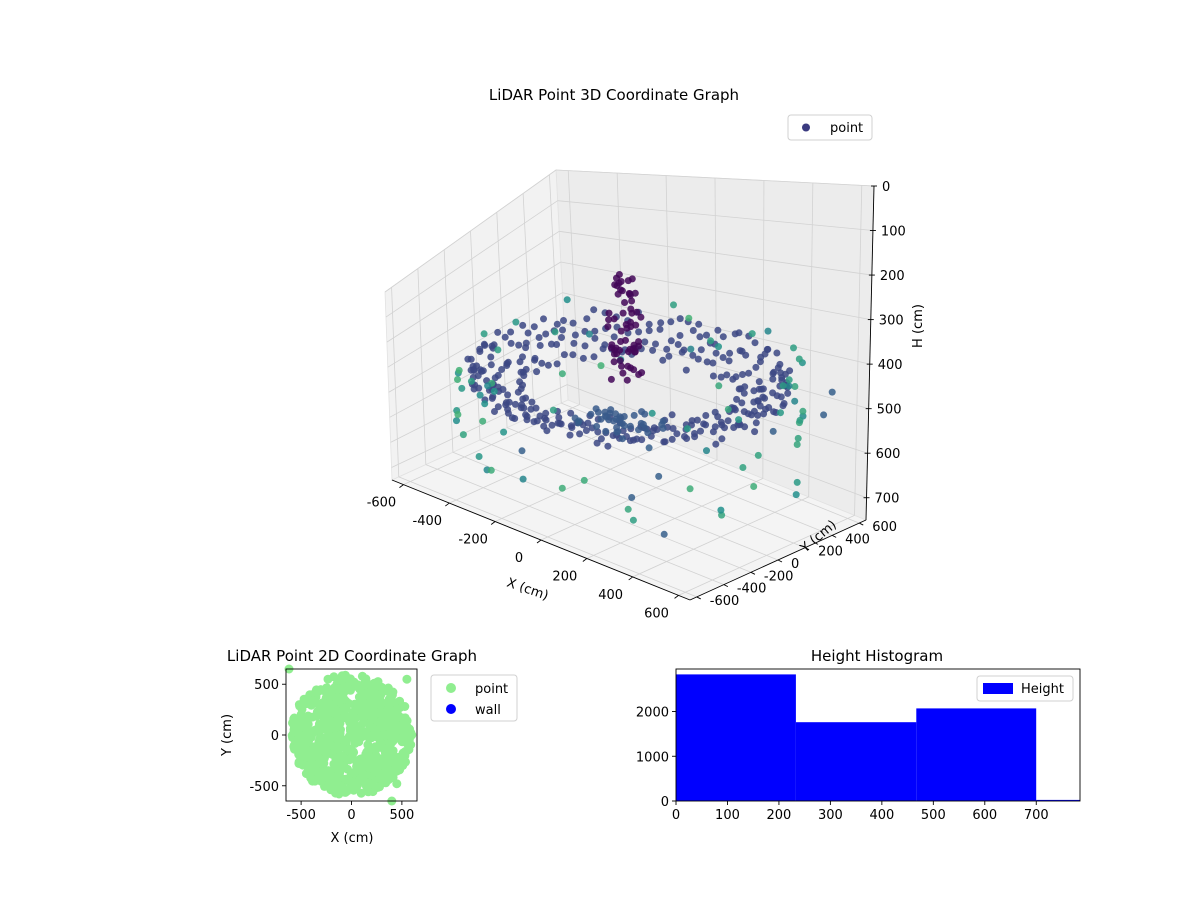 The image size is (1200, 900). What do you see at coordinates (352, 656) in the screenshot?
I see `chart-2d-title: LiDAR Point 2D Coordinate Graph` at bounding box center [352, 656].